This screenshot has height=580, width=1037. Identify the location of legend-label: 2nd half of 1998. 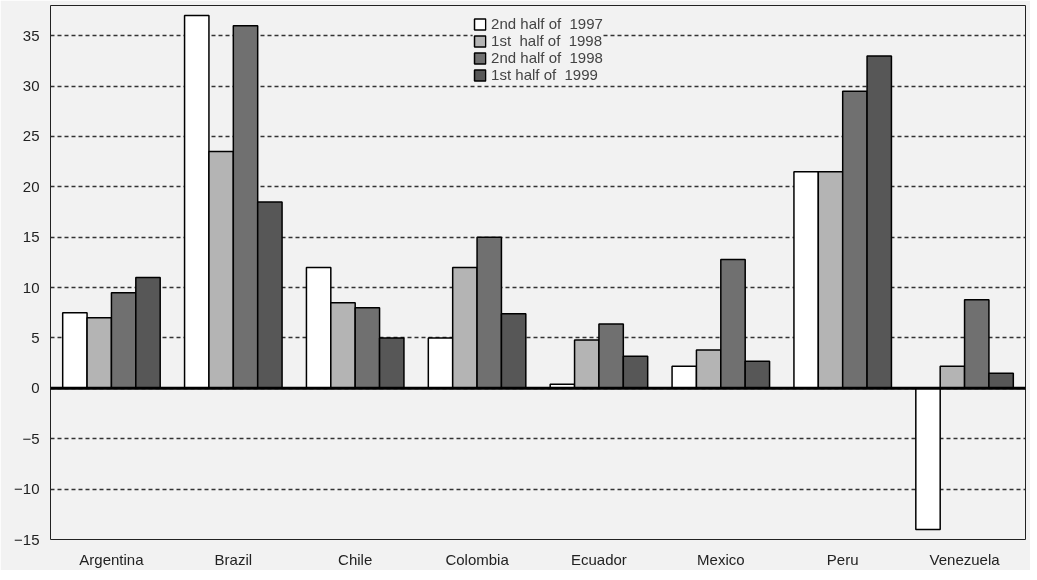
(547, 57).